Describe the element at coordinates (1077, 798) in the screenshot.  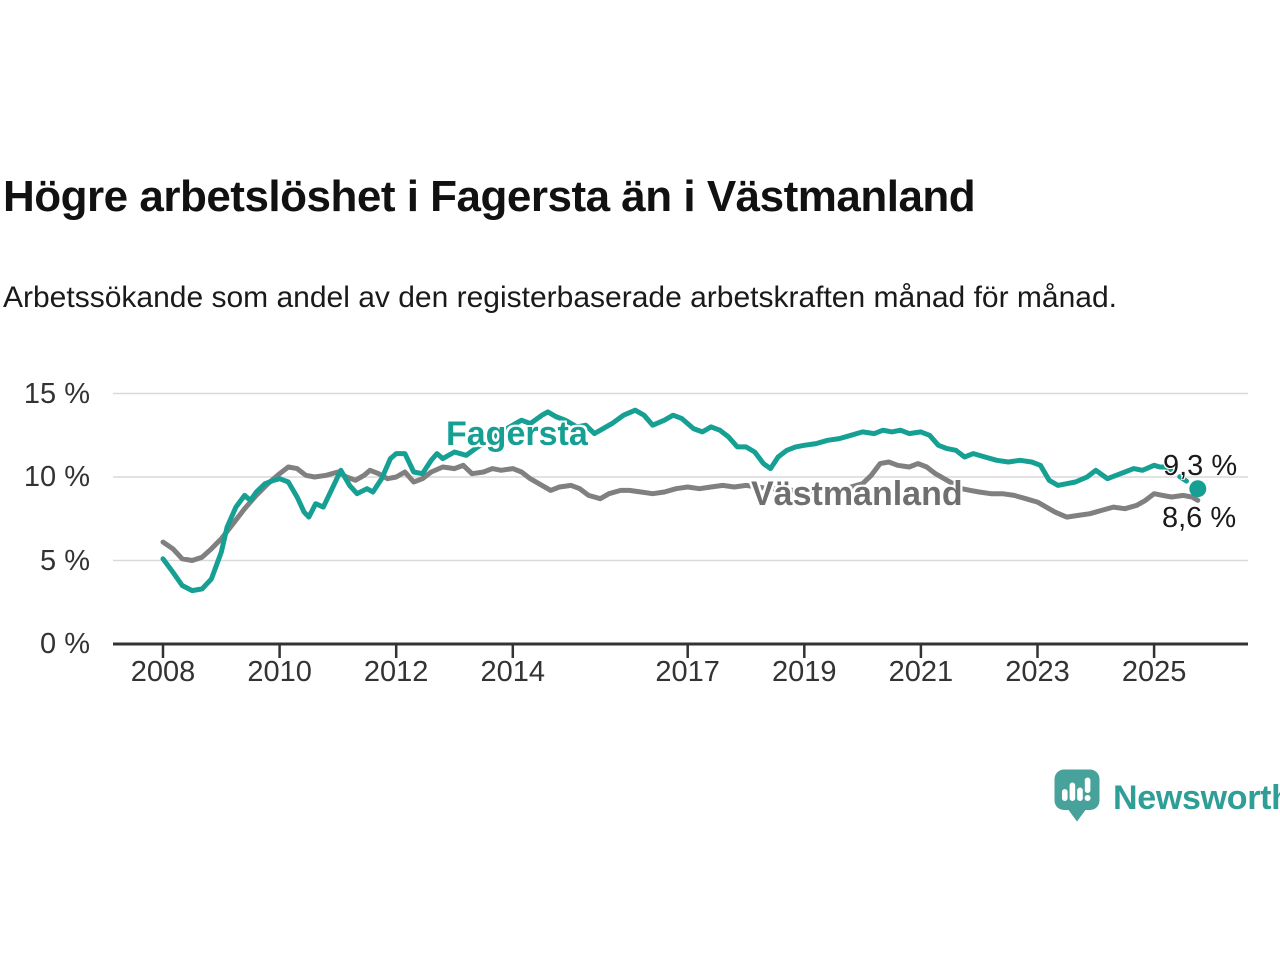
I see `newsworthy-logo-icon` at that location.